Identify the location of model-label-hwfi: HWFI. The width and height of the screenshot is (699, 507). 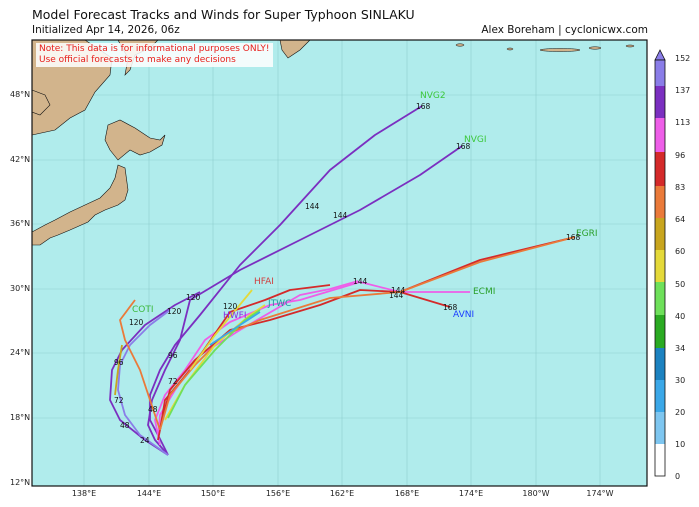
(235, 316).